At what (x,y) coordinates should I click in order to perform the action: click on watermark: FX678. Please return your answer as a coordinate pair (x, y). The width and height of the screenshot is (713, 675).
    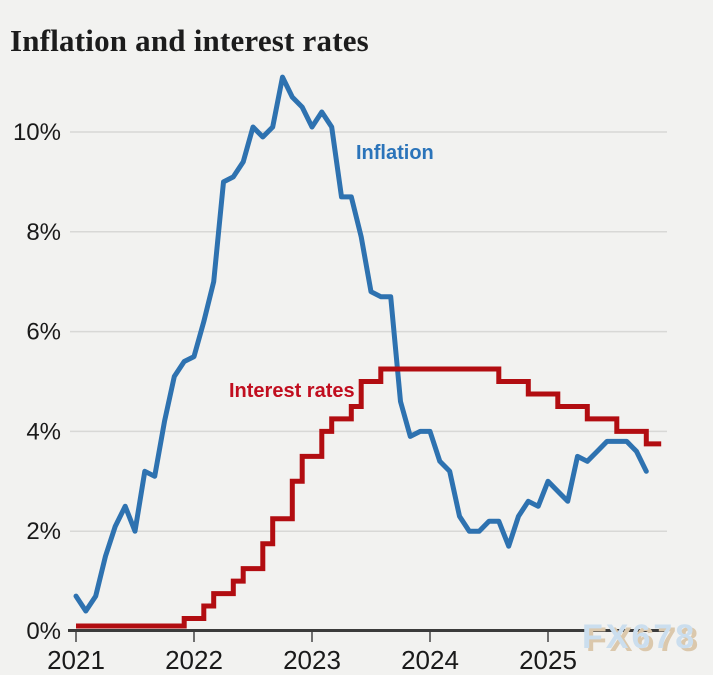
    Looking at the image, I should click on (640, 637).